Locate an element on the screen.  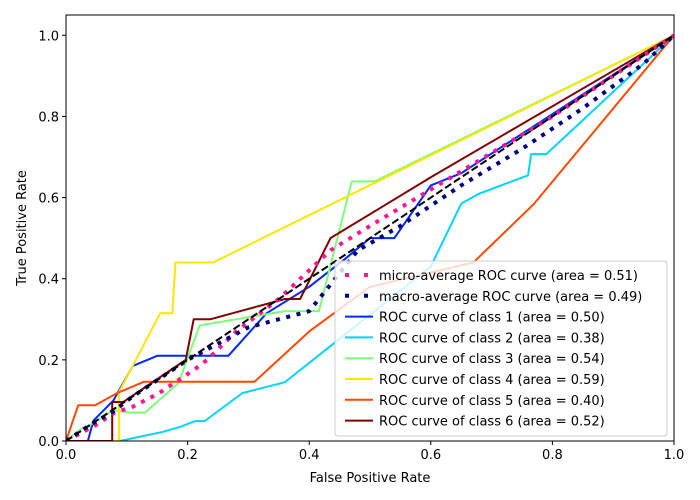
legend-label: ROC curve of class 3 (area = 0.54) is located at coordinates (492, 359).